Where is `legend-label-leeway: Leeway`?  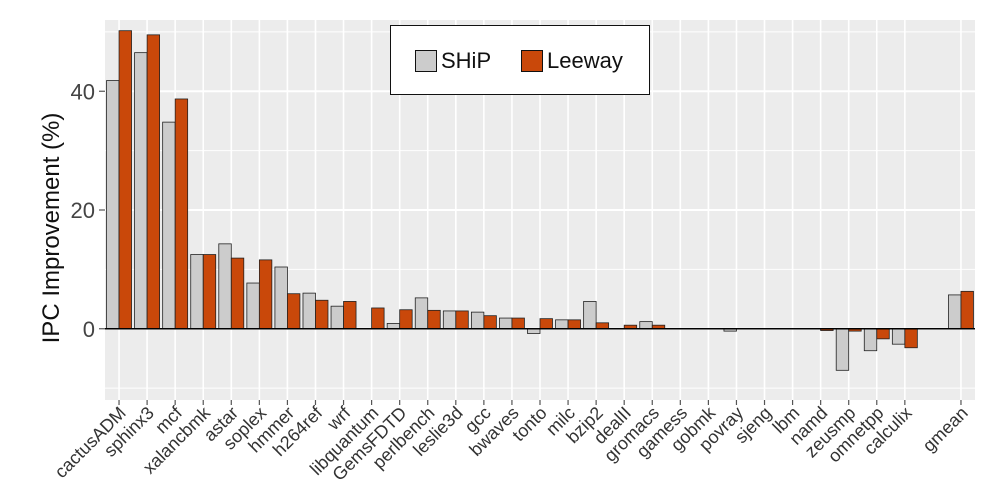 legend-label-leeway: Leeway is located at coordinates (585, 60).